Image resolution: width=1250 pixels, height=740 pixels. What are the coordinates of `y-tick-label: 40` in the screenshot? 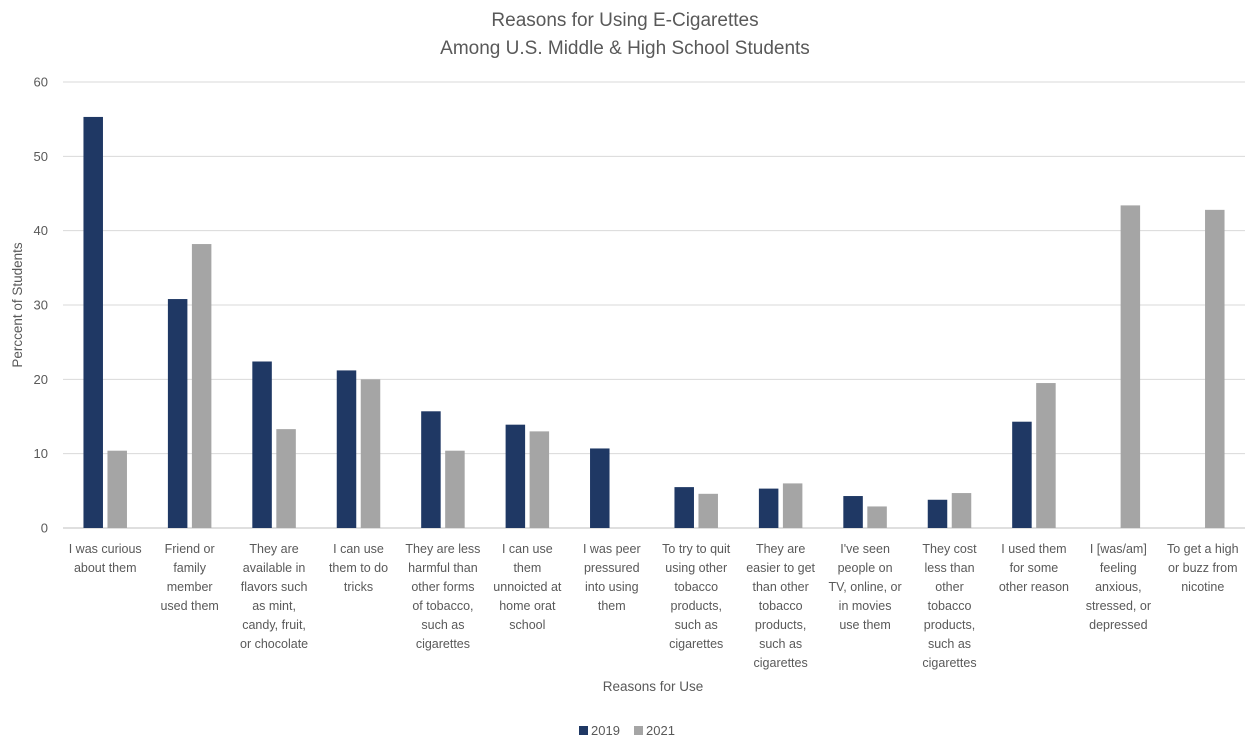 It's located at (41, 230).